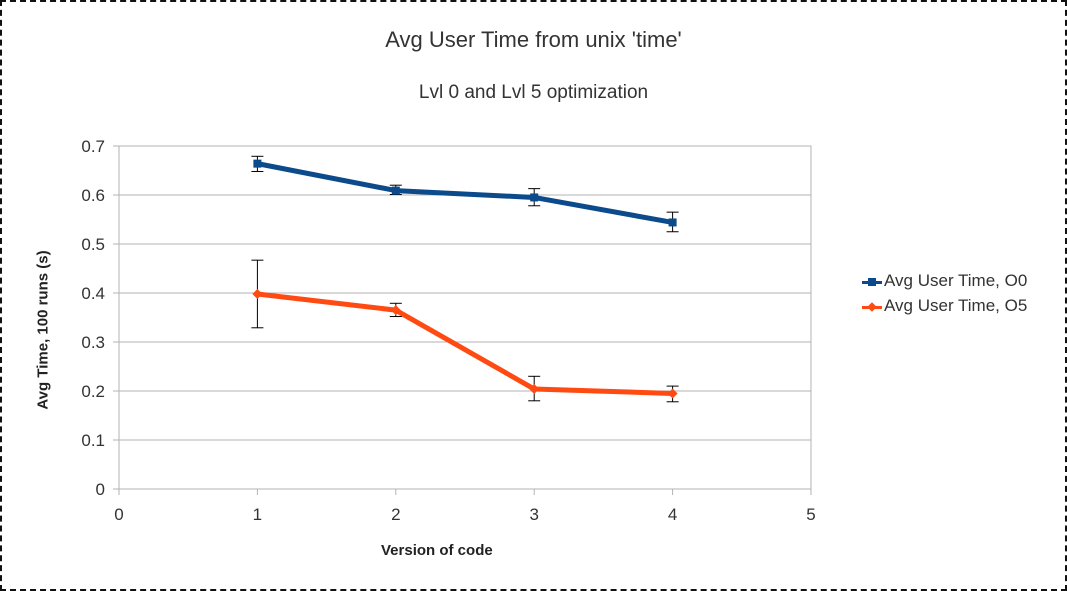 The width and height of the screenshot is (1067, 591). What do you see at coordinates (93, 440) in the screenshot?
I see `y-tick-label: 0.1` at bounding box center [93, 440].